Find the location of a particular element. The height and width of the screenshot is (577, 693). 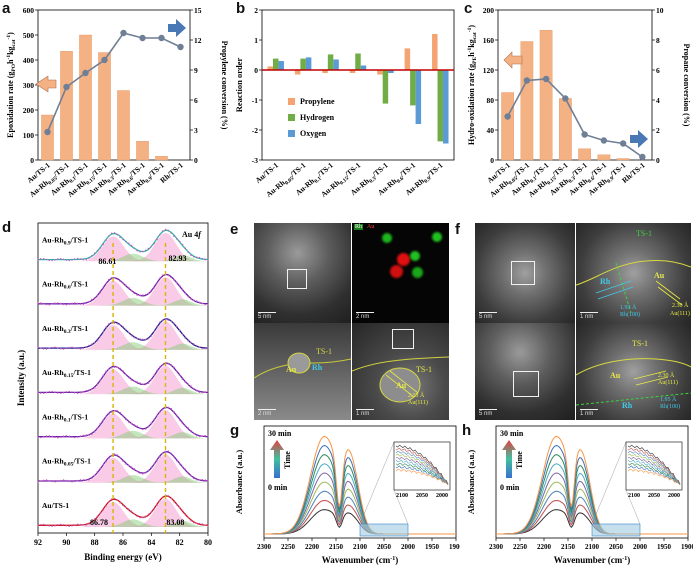

tick-label: 40 is located at coordinates (491, 130).